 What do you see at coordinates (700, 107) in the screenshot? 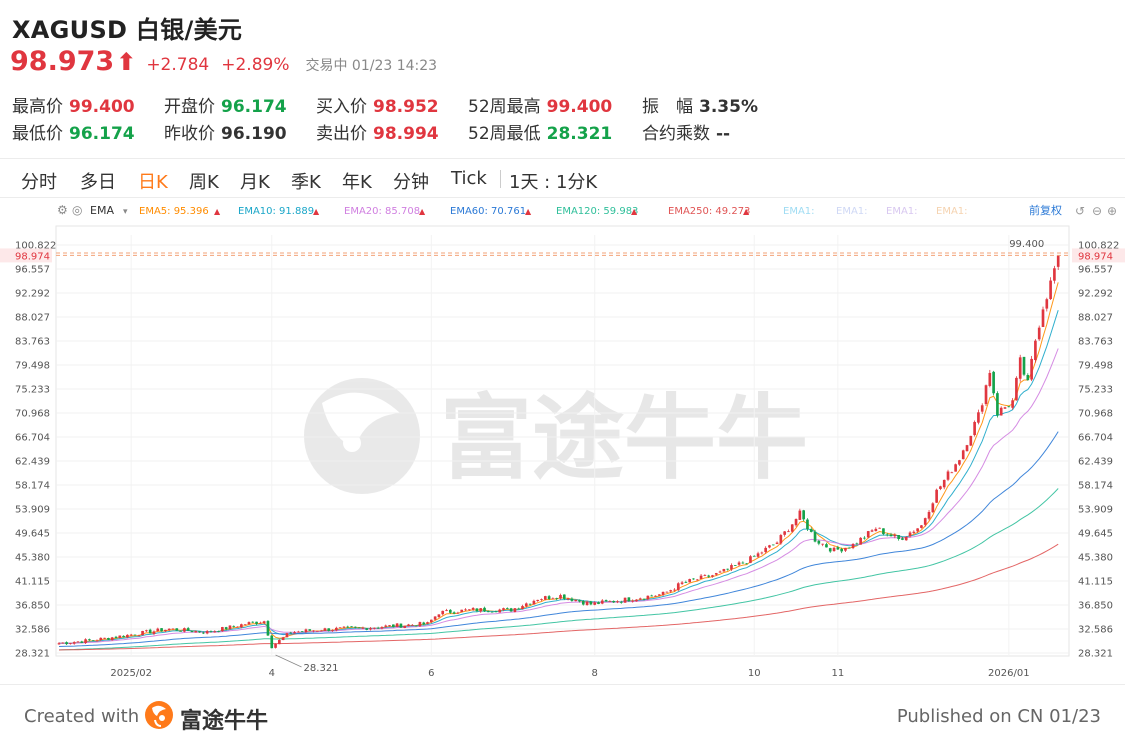
I see `stat-amplitude: 振 幅 3.35%` at bounding box center [700, 107].